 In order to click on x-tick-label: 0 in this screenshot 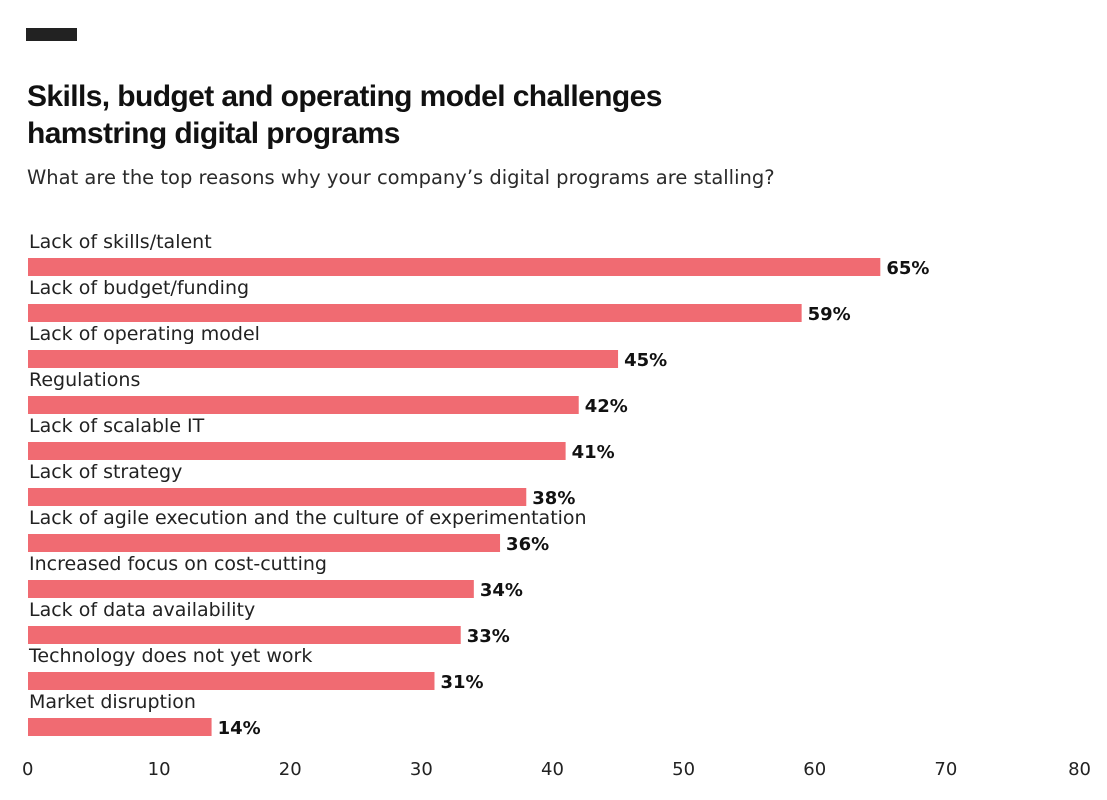, I will do `click(27, 769)`.